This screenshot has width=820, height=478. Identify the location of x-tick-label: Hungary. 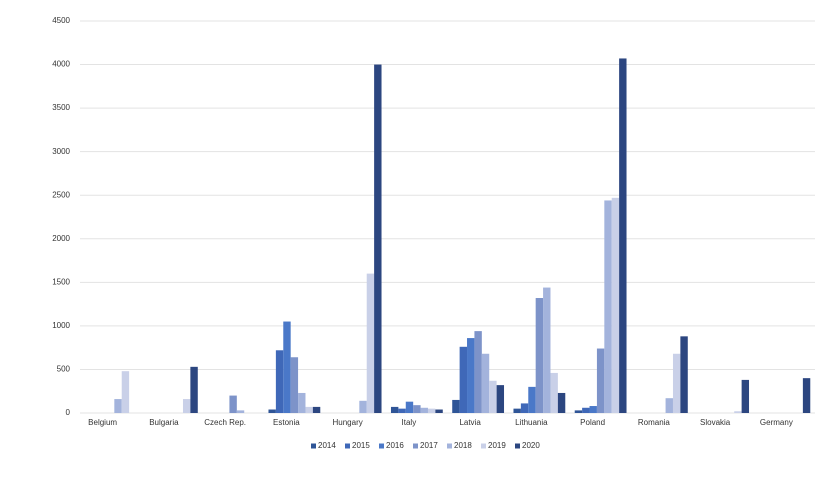
(348, 422).